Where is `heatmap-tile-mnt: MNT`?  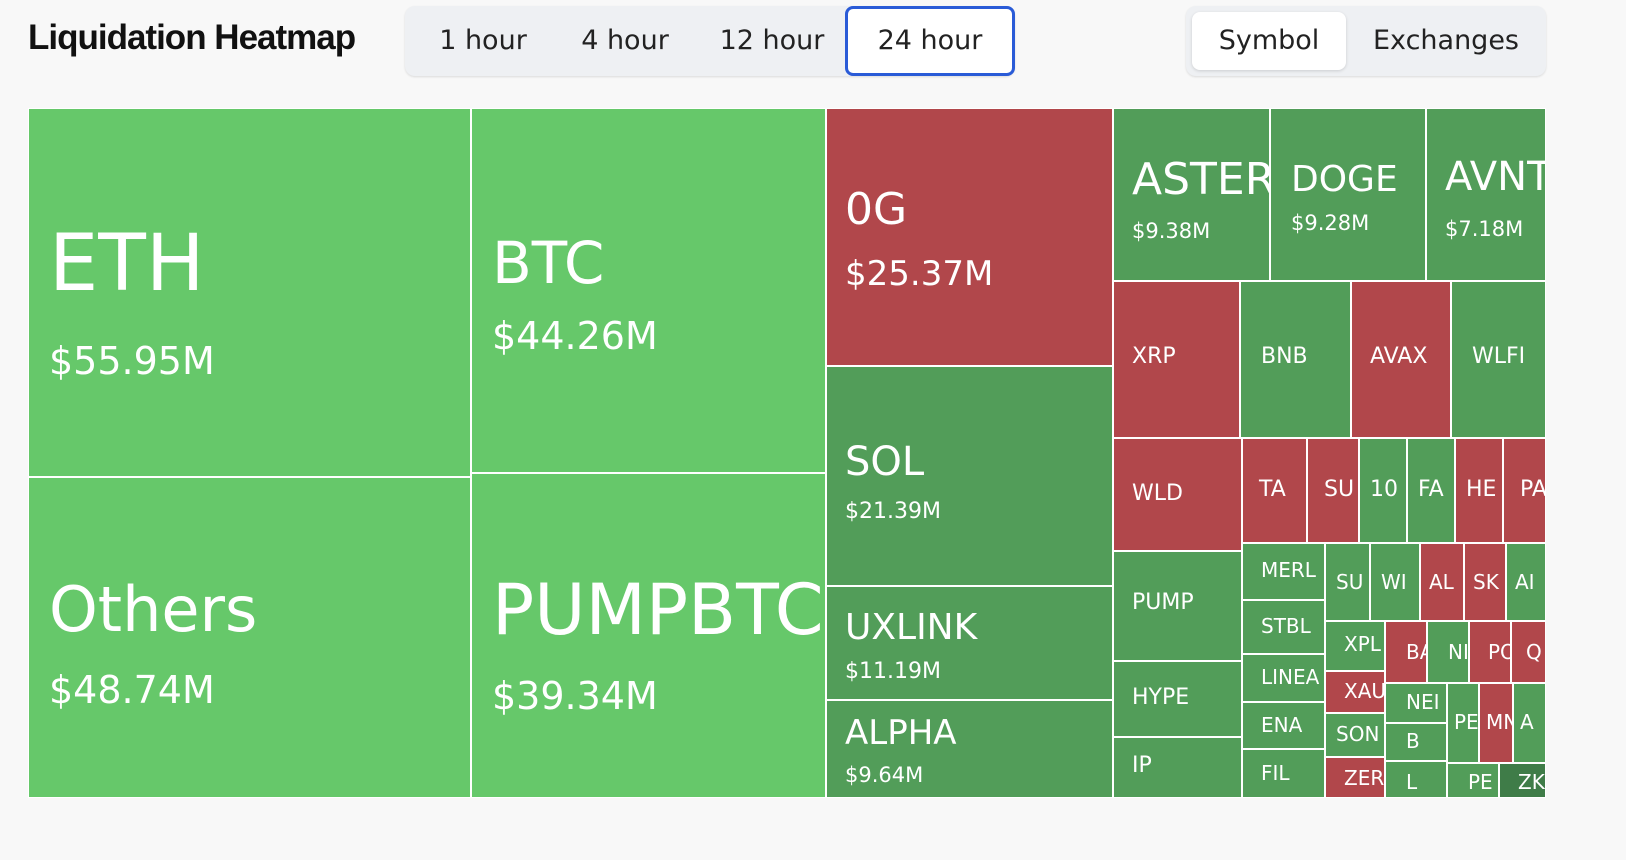 heatmap-tile-mnt: MNT is located at coordinates (1496, 723).